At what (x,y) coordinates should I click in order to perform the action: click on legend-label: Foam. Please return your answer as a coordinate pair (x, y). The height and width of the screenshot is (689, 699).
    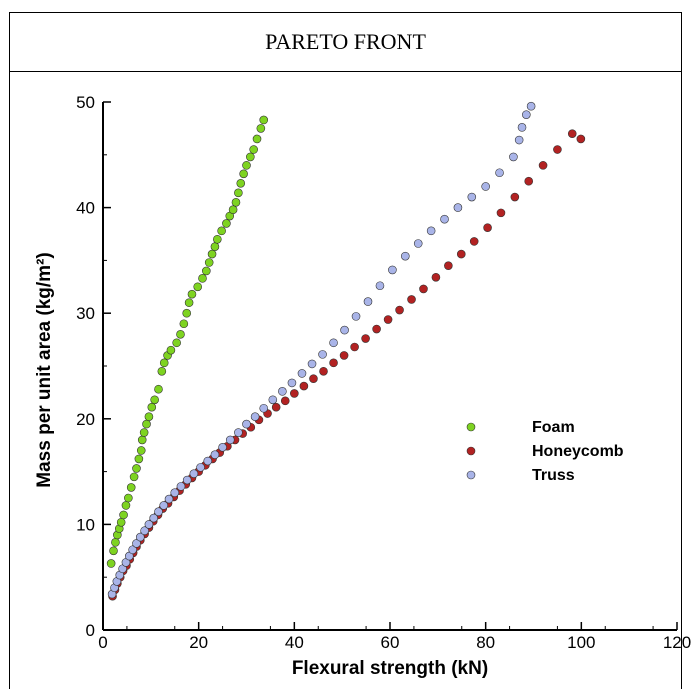
    Looking at the image, I should click on (553, 427).